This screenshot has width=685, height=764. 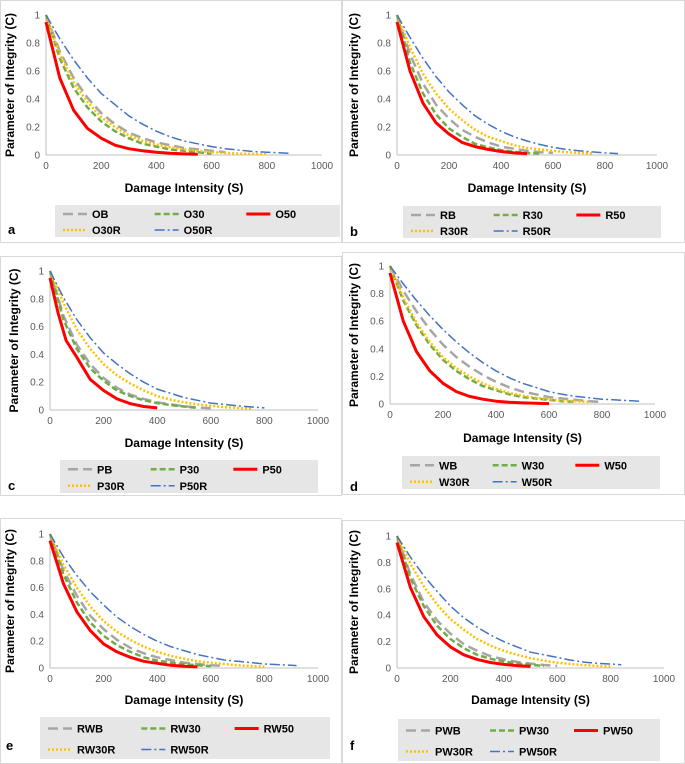 I want to click on legend: RB R30 R50 R30R R50R, so click(x=532, y=222).